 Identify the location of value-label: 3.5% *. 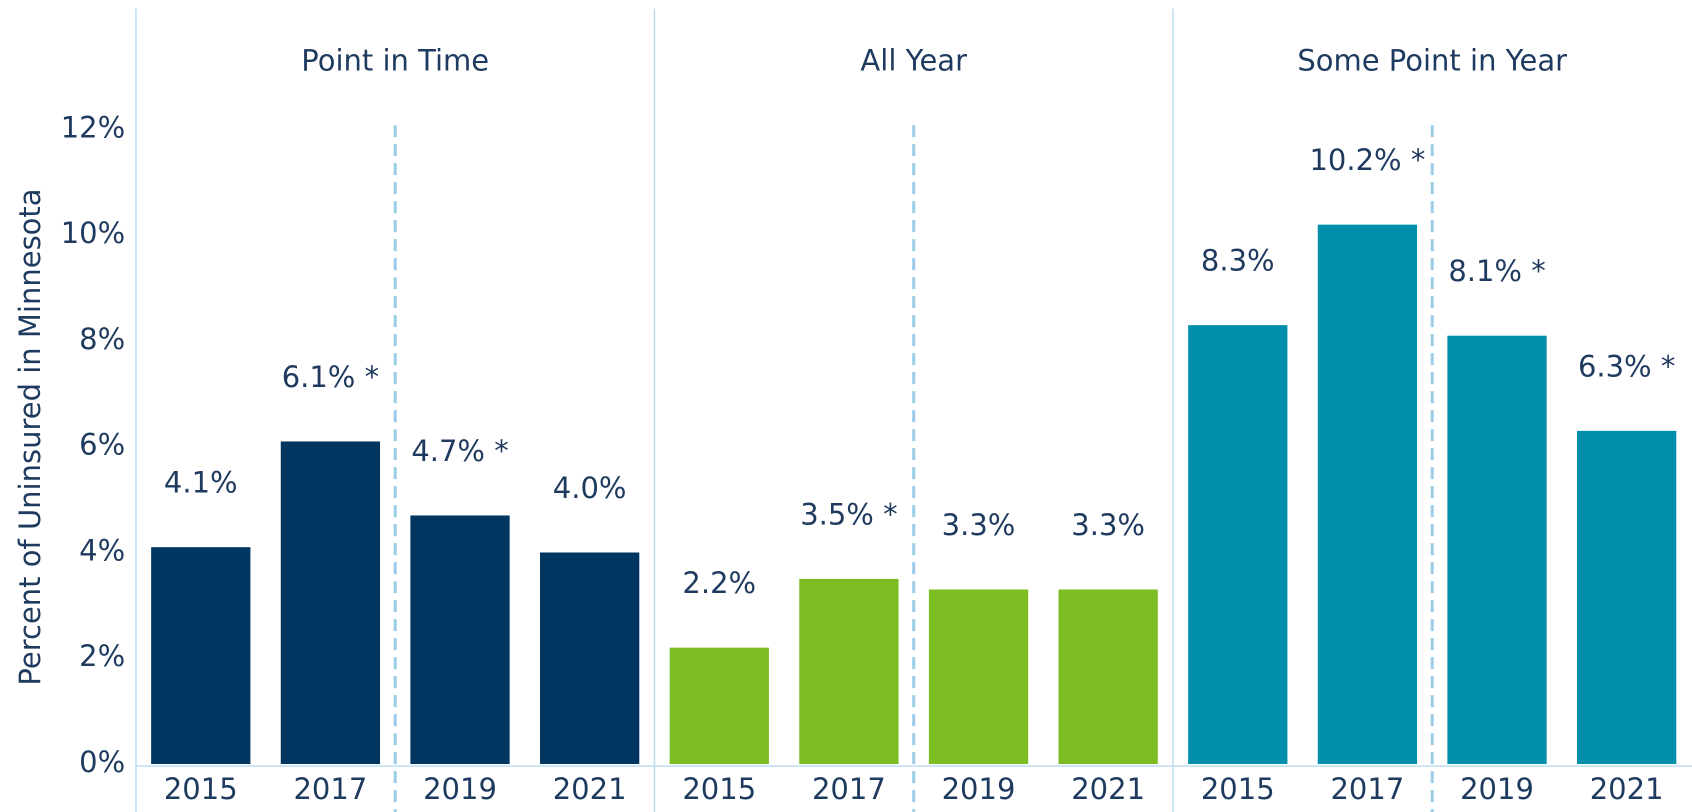
(848, 514).